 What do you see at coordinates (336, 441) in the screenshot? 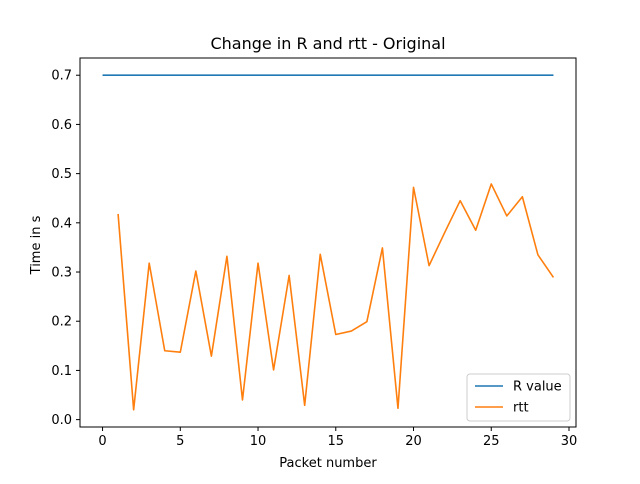
I see `x-tick-label: 15` at bounding box center [336, 441].